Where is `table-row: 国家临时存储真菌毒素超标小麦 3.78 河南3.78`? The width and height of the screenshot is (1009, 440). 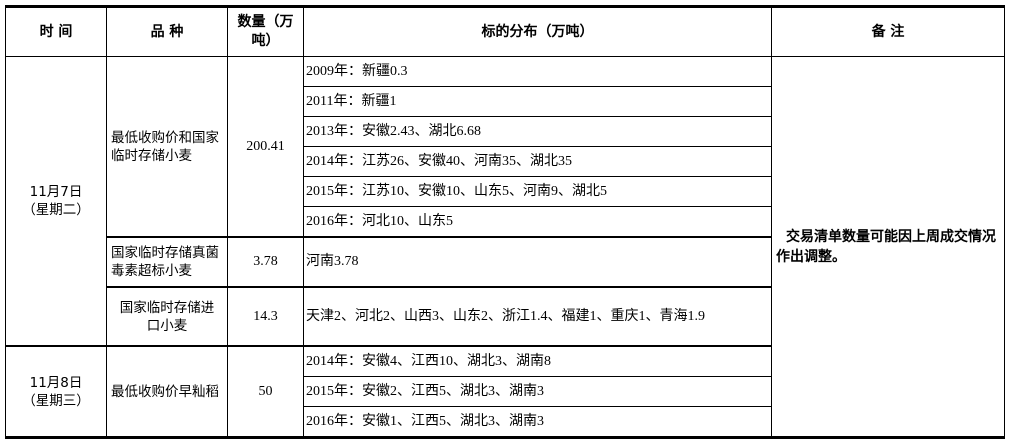
table-row: 国家临时存储真菌毒素超标小麦 3.78 河南3.78 is located at coordinates (505, 262).